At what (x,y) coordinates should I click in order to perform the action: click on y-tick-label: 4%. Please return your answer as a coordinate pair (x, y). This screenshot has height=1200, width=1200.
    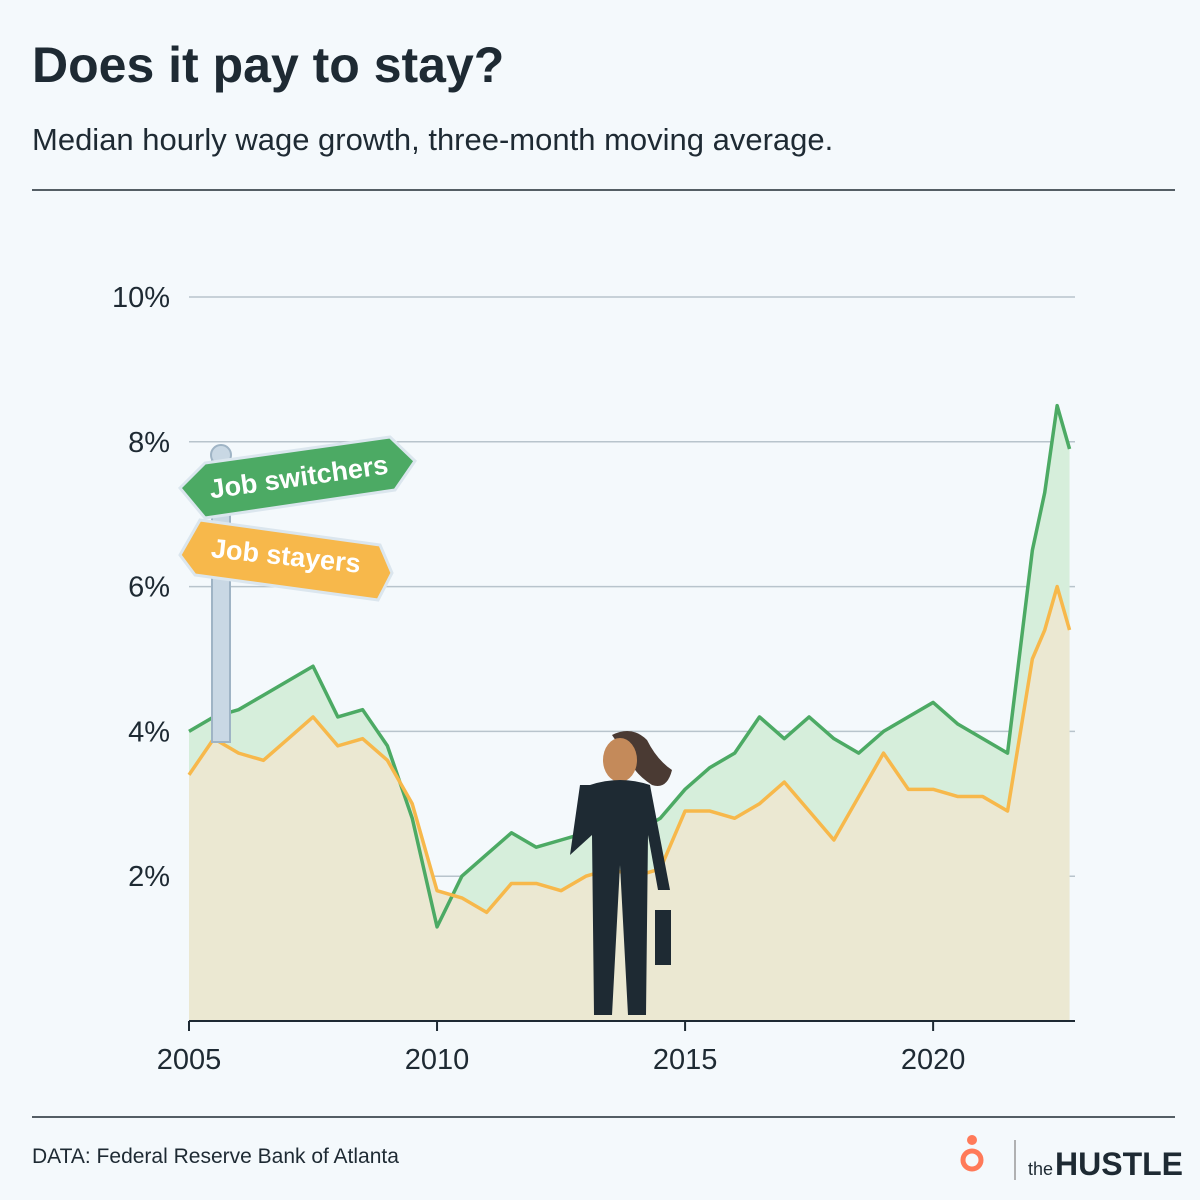
    Looking at the image, I should click on (149, 732).